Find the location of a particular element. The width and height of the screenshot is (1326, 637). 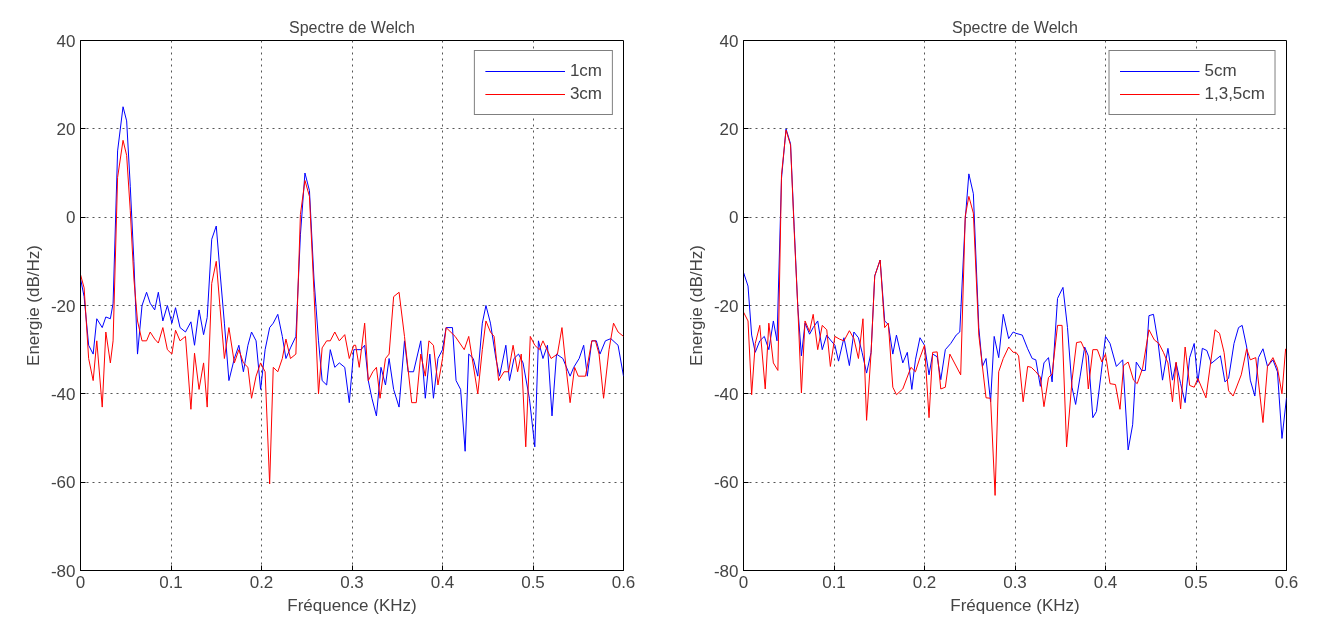

legend-label: 5cm is located at coordinates (1220, 71).